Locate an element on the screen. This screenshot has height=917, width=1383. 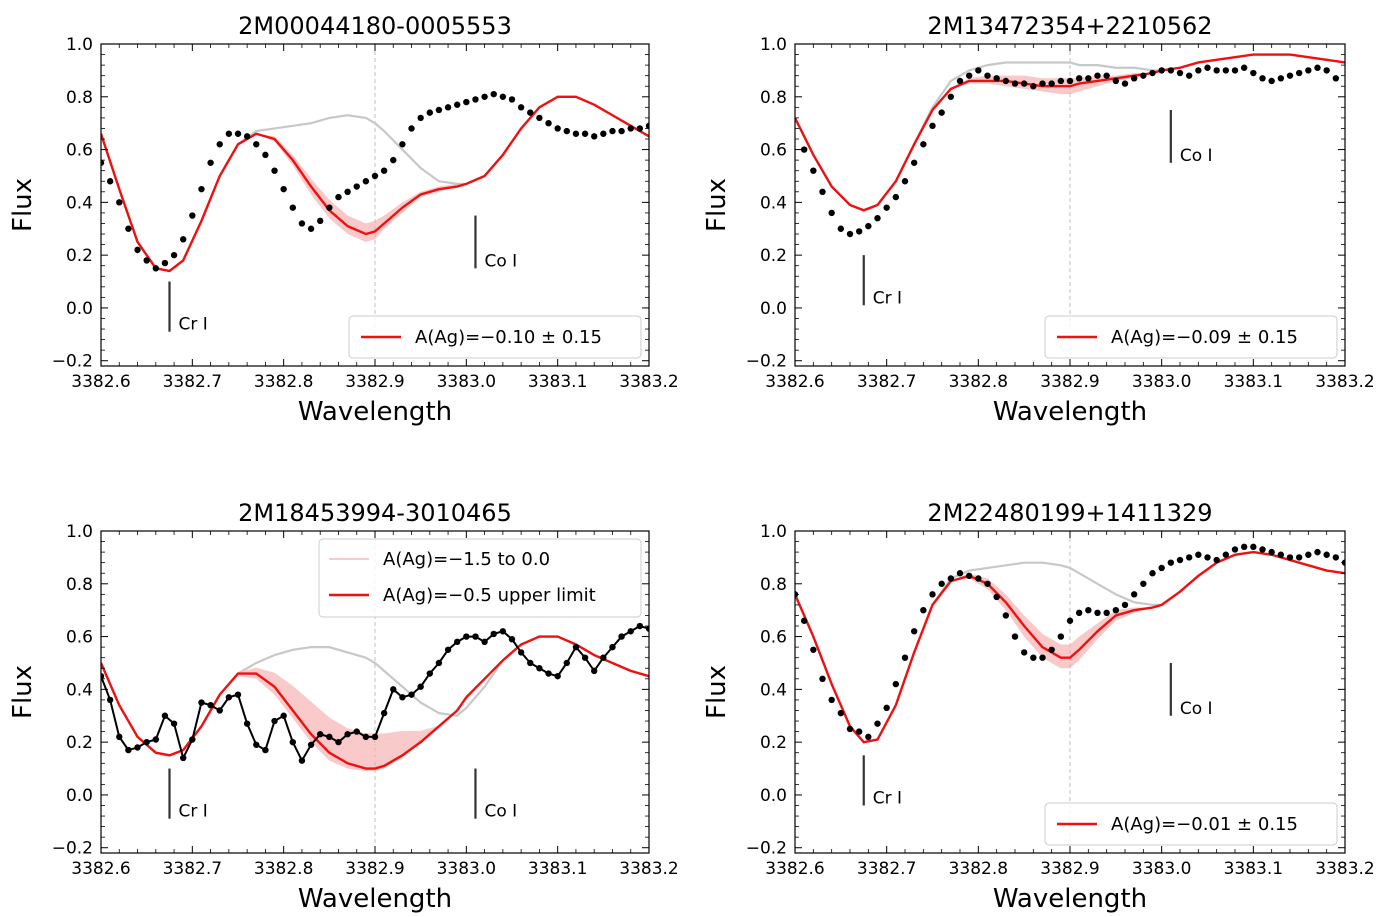
line-id-label: Co I is located at coordinates (500, 812).